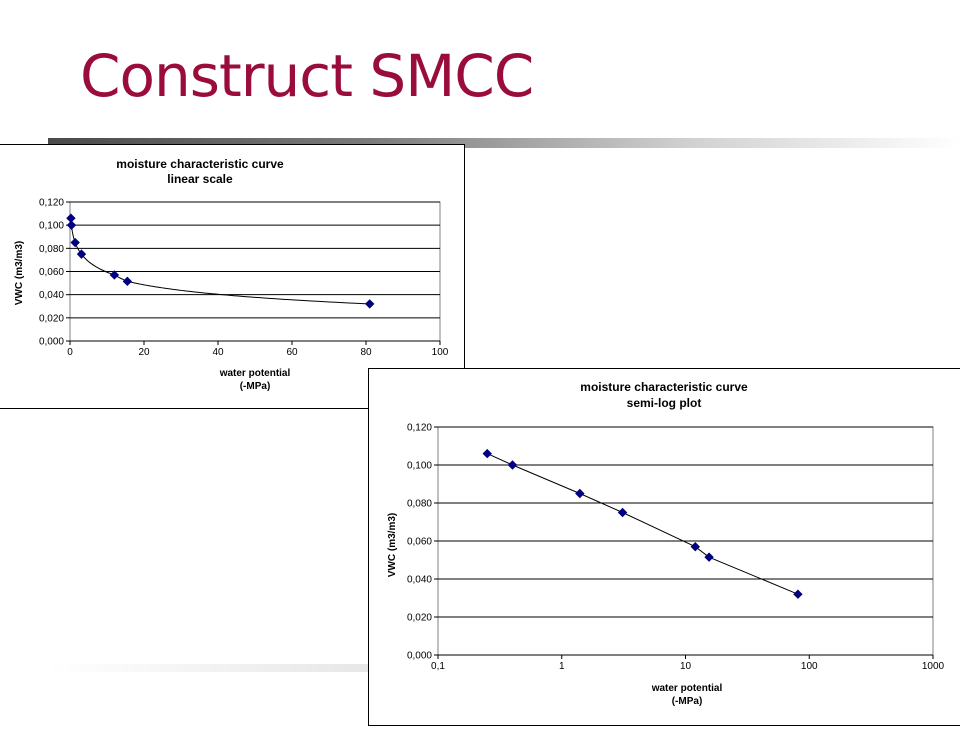  What do you see at coordinates (70, 352) in the screenshot?
I see `x-tick-label: 0` at bounding box center [70, 352].